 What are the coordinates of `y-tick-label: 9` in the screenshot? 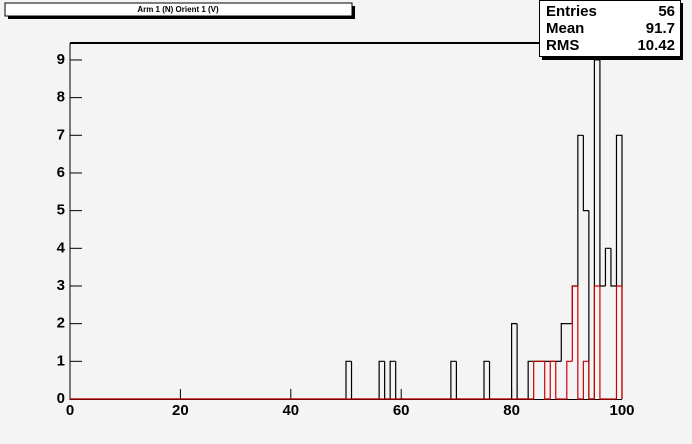 It's located at (61, 59).